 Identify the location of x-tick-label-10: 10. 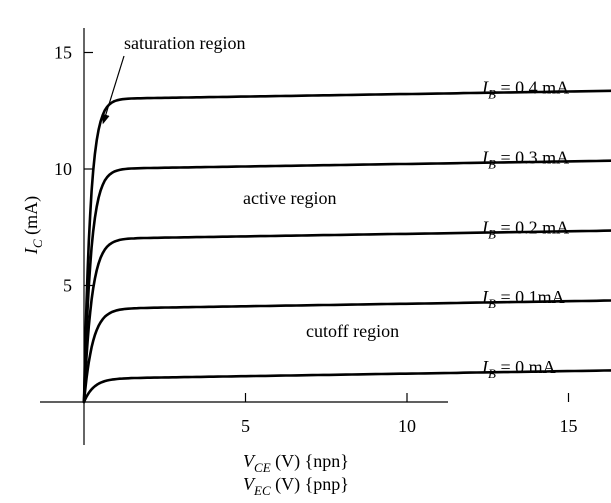
(407, 426).